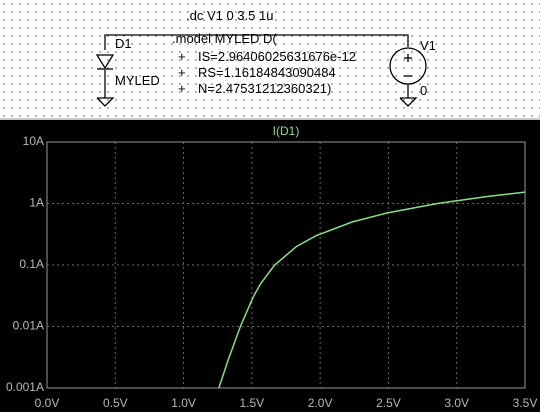 This screenshot has height=417, width=540. Describe the element at coordinates (252, 403) in the screenshot. I see `x-tick-label: 1.5V` at that location.